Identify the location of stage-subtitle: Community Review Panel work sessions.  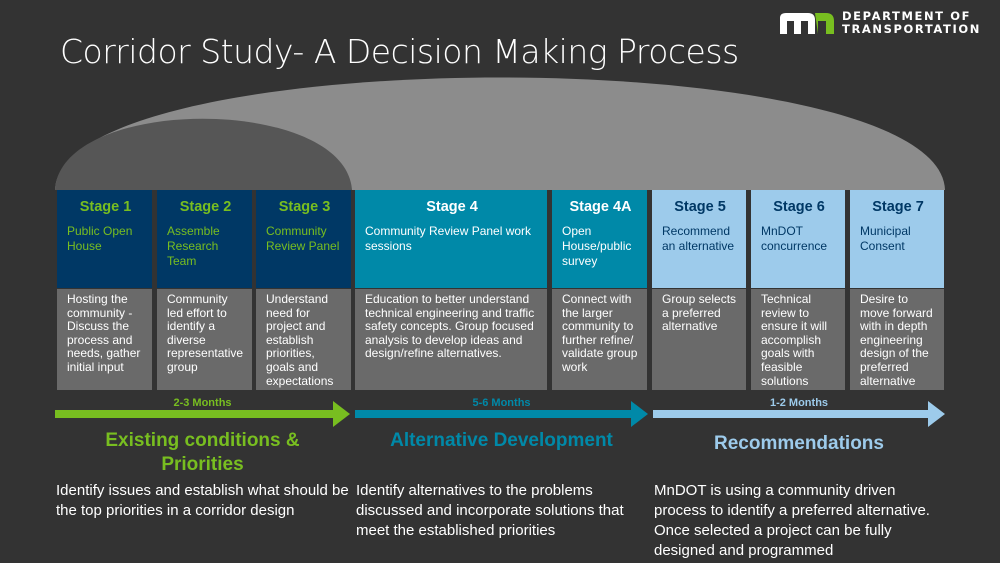
(448, 238).